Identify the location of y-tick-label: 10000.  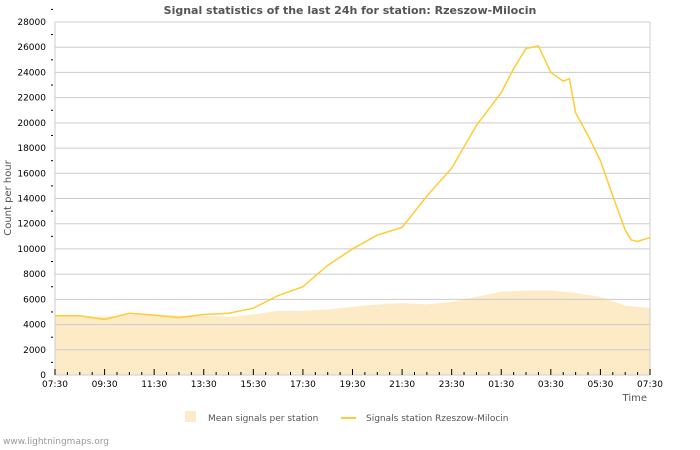
(31, 250).